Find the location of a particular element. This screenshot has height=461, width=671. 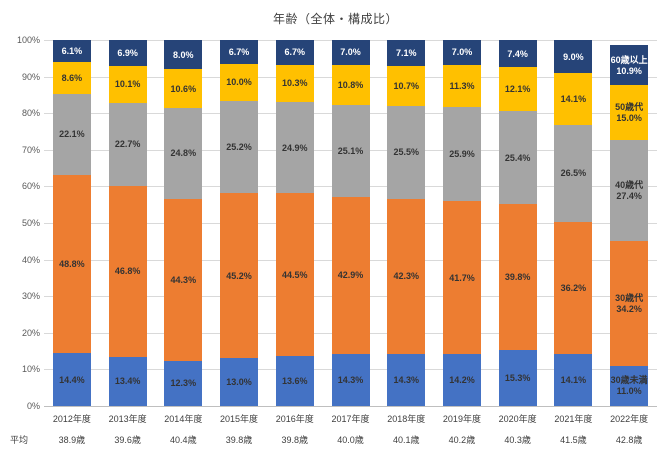

bar-segment-50歳代: 8.6% is located at coordinates (71, 78).